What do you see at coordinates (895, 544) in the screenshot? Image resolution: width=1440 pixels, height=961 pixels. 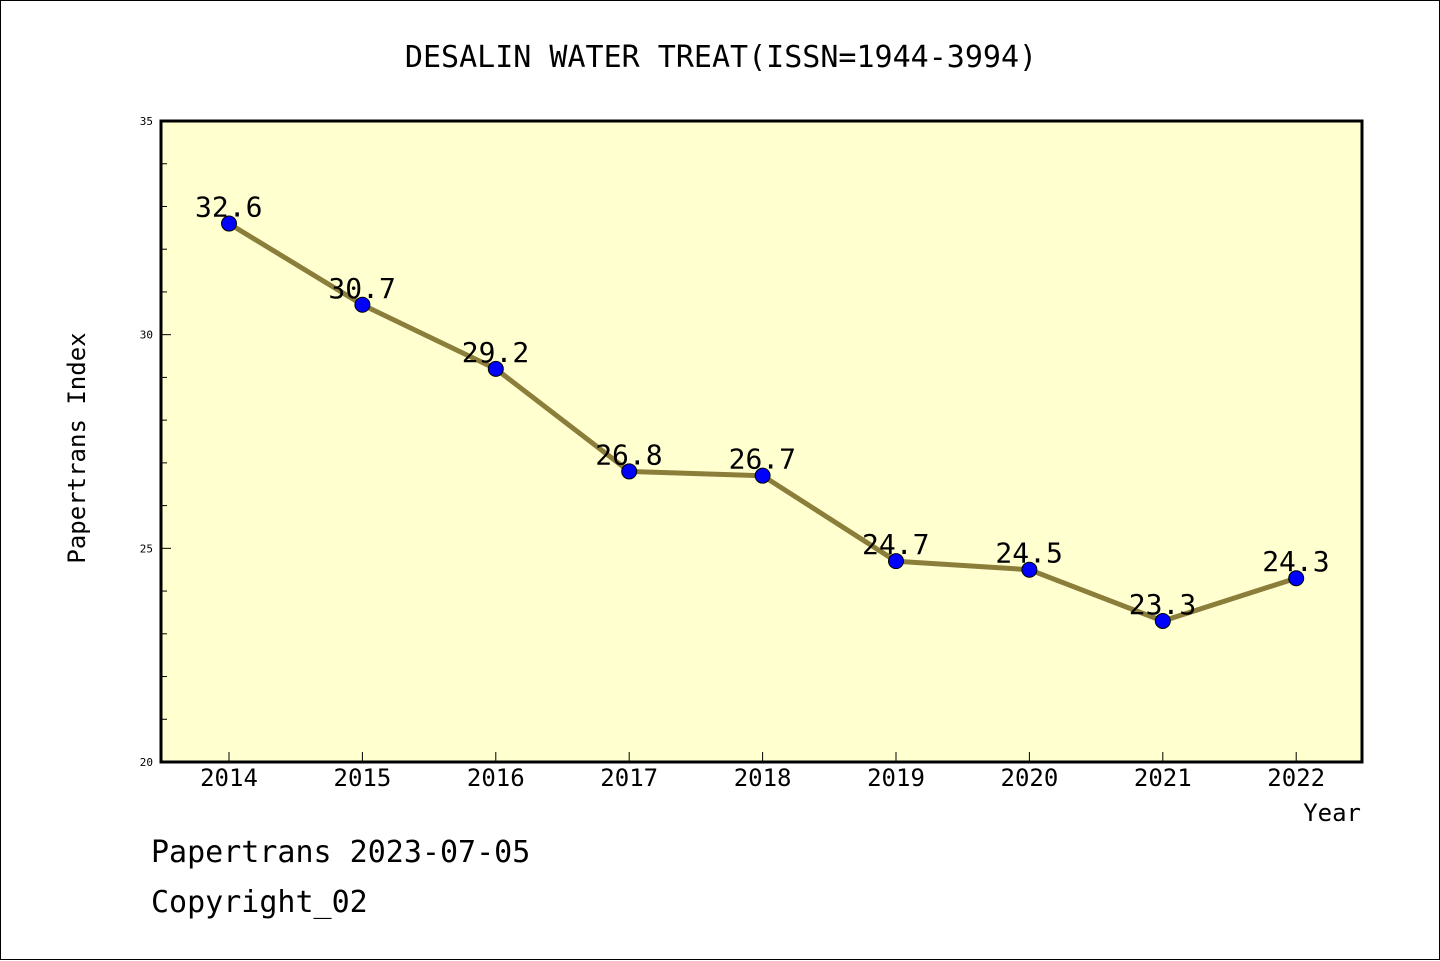 I see `data-label: 24.7` at bounding box center [895, 544].